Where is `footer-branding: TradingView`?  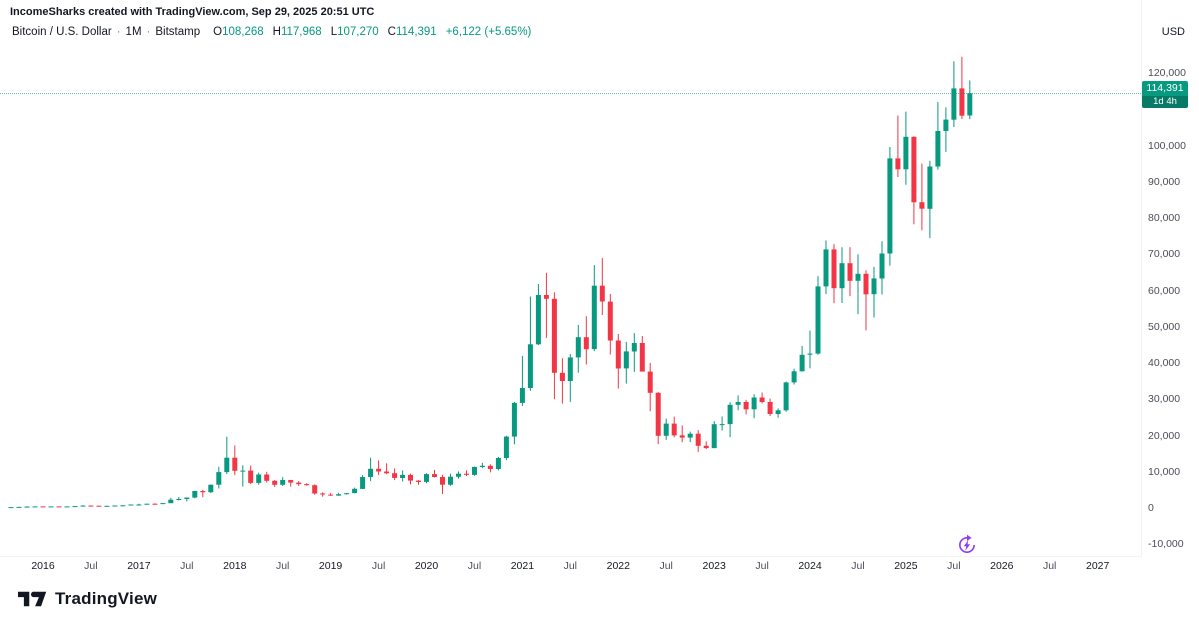
footer-branding: TradingView is located at coordinates (87, 599).